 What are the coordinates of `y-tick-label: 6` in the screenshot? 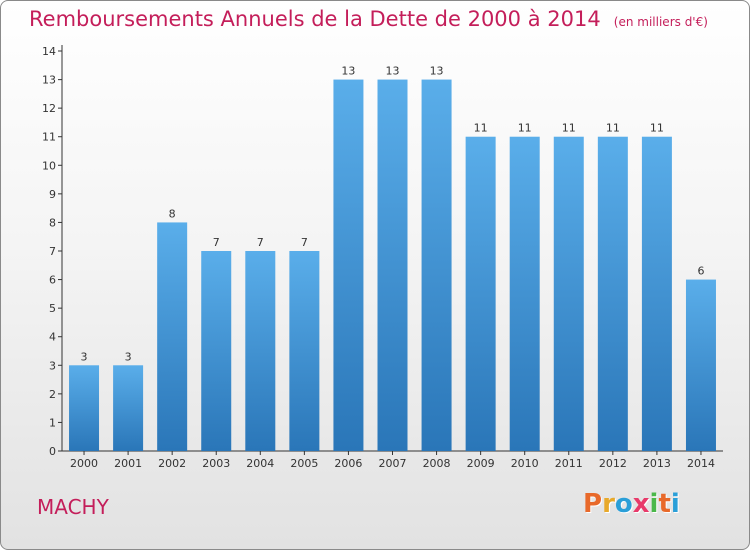 It's located at (52, 280).